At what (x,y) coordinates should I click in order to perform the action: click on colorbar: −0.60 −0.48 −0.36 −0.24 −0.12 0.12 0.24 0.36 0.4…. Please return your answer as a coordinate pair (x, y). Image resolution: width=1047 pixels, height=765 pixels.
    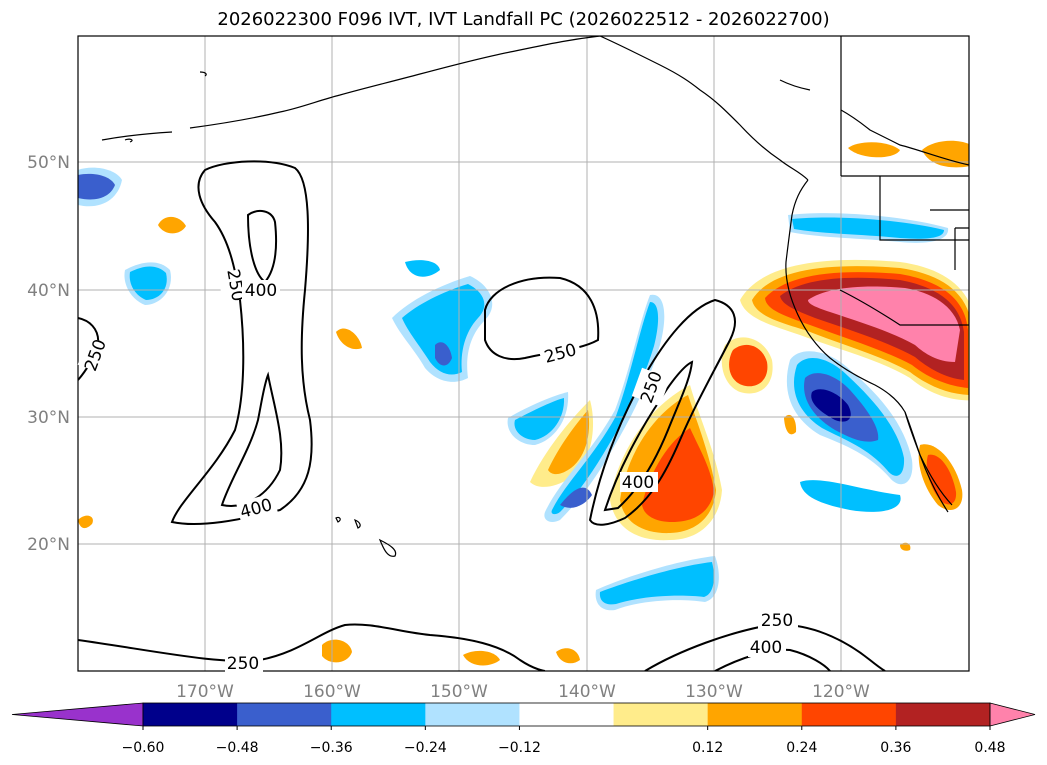
    Looking at the image, I should click on (523, 729).